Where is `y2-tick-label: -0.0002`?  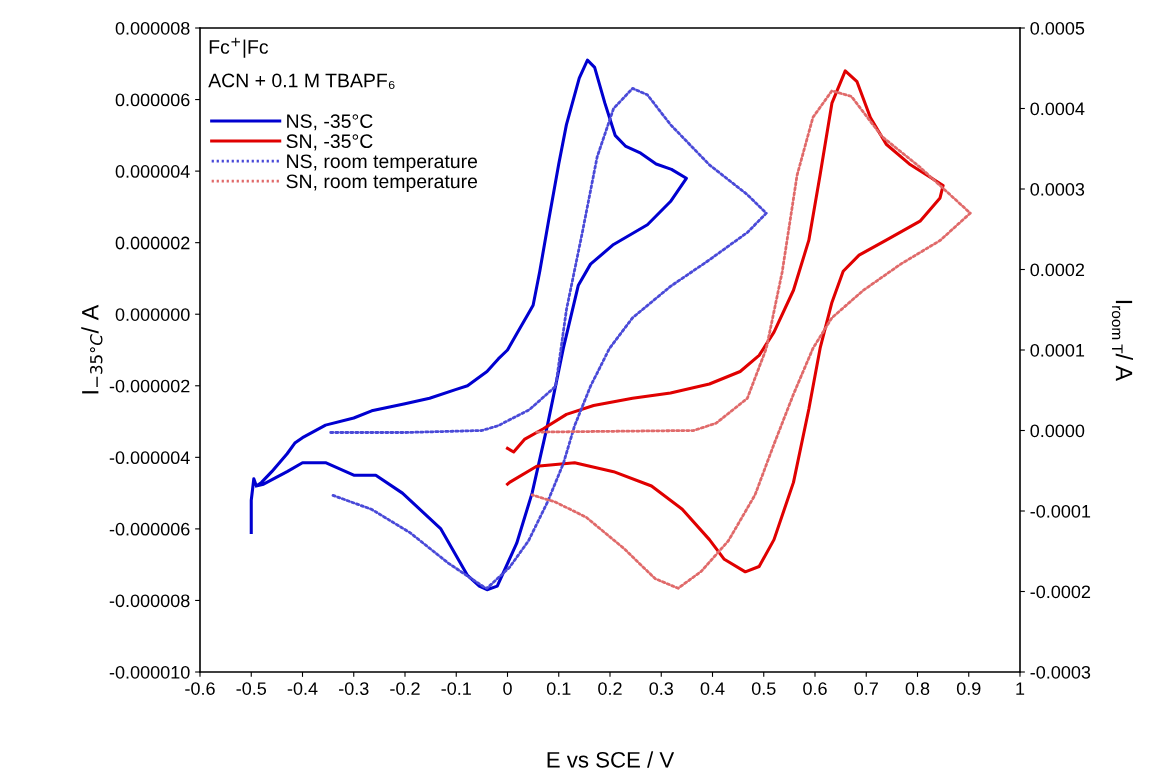 y2-tick-label: -0.0002 is located at coordinates (1060, 592).